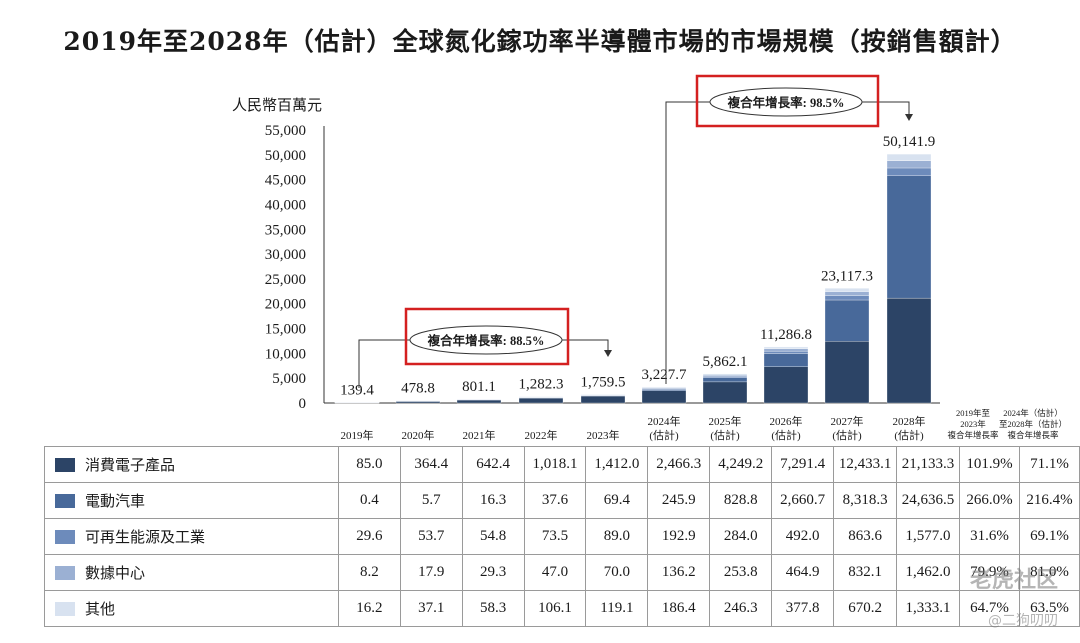 This screenshot has width=1080, height=643. Describe the element at coordinates (418, 435) in the screenshot. I see `x-tick-label: 2020年` at that location.